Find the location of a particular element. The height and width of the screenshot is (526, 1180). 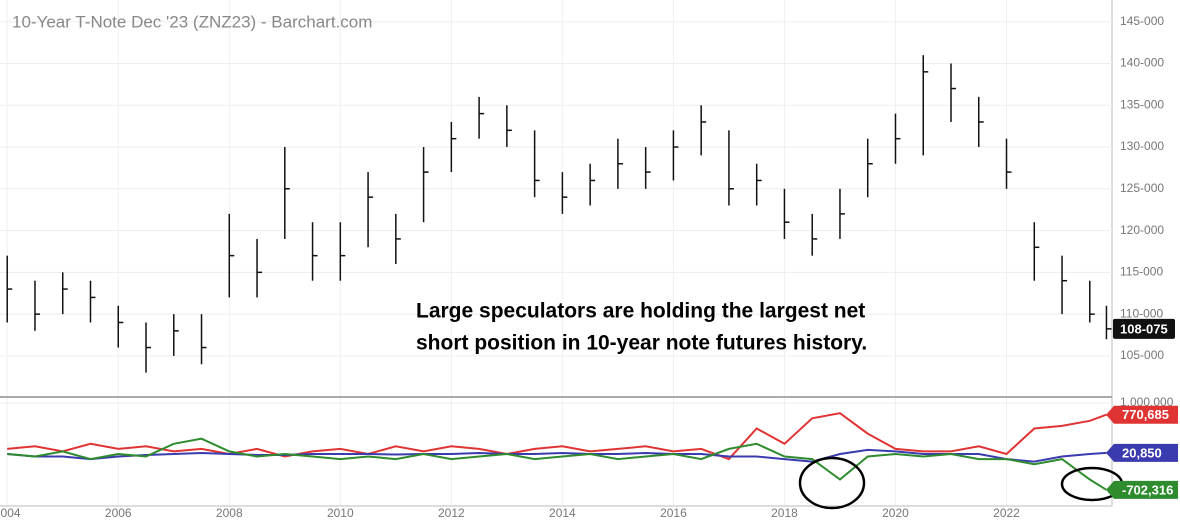

y-tick-label: 105-000 is located at coordinates (1142, 355).